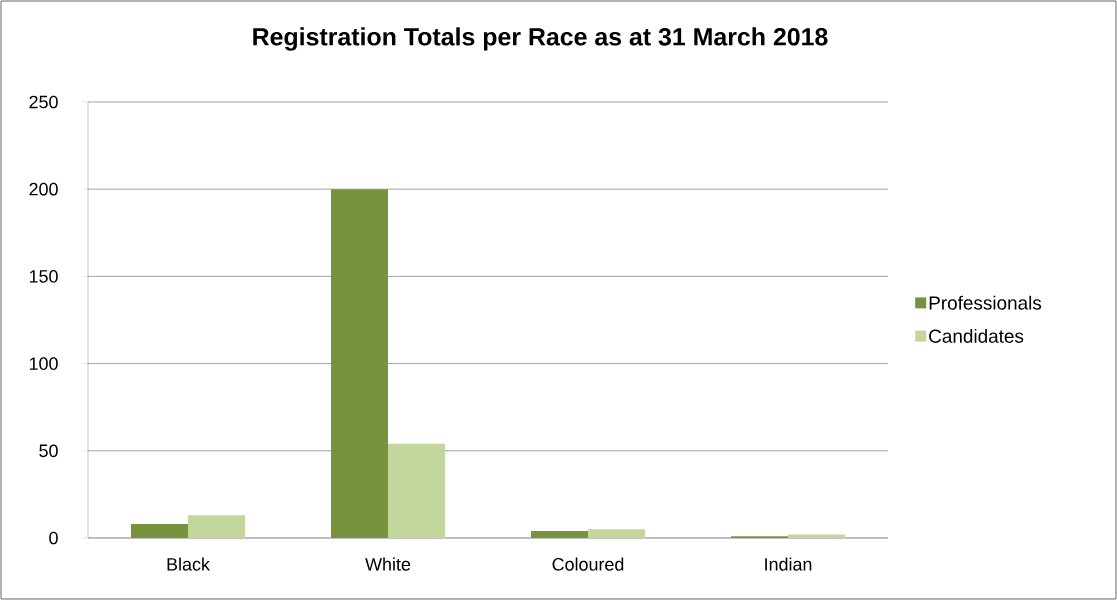  I want to click on y-tick-label: 250, so click(43, 102).